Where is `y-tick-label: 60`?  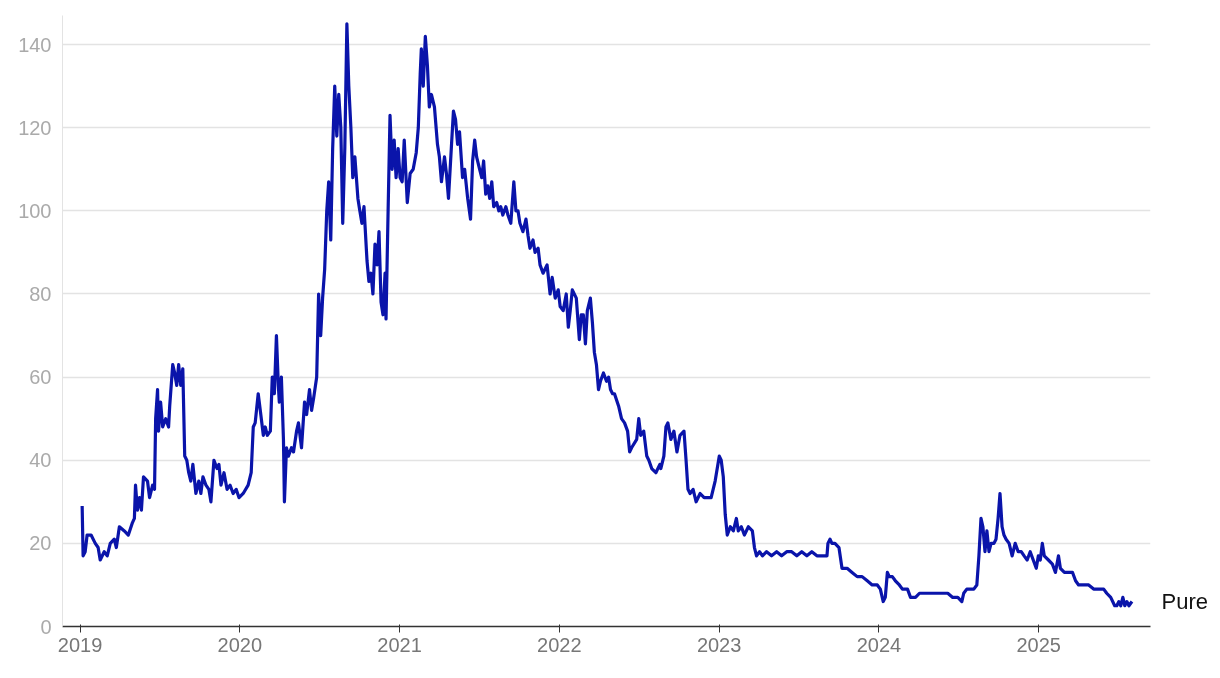
y-tick-label: 60 is located at coordinates (40, 377).